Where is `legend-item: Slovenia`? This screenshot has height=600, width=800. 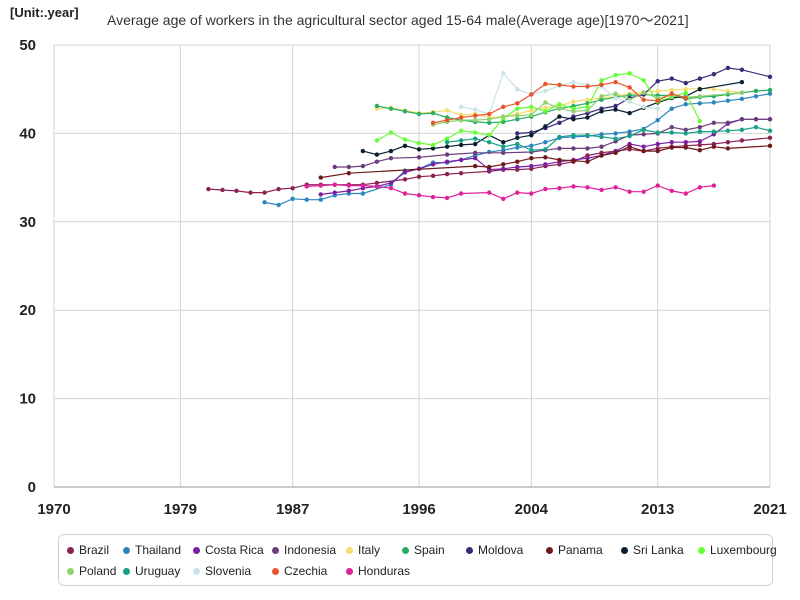 legend-item: Slovenia is located at coordinates (222, 571).